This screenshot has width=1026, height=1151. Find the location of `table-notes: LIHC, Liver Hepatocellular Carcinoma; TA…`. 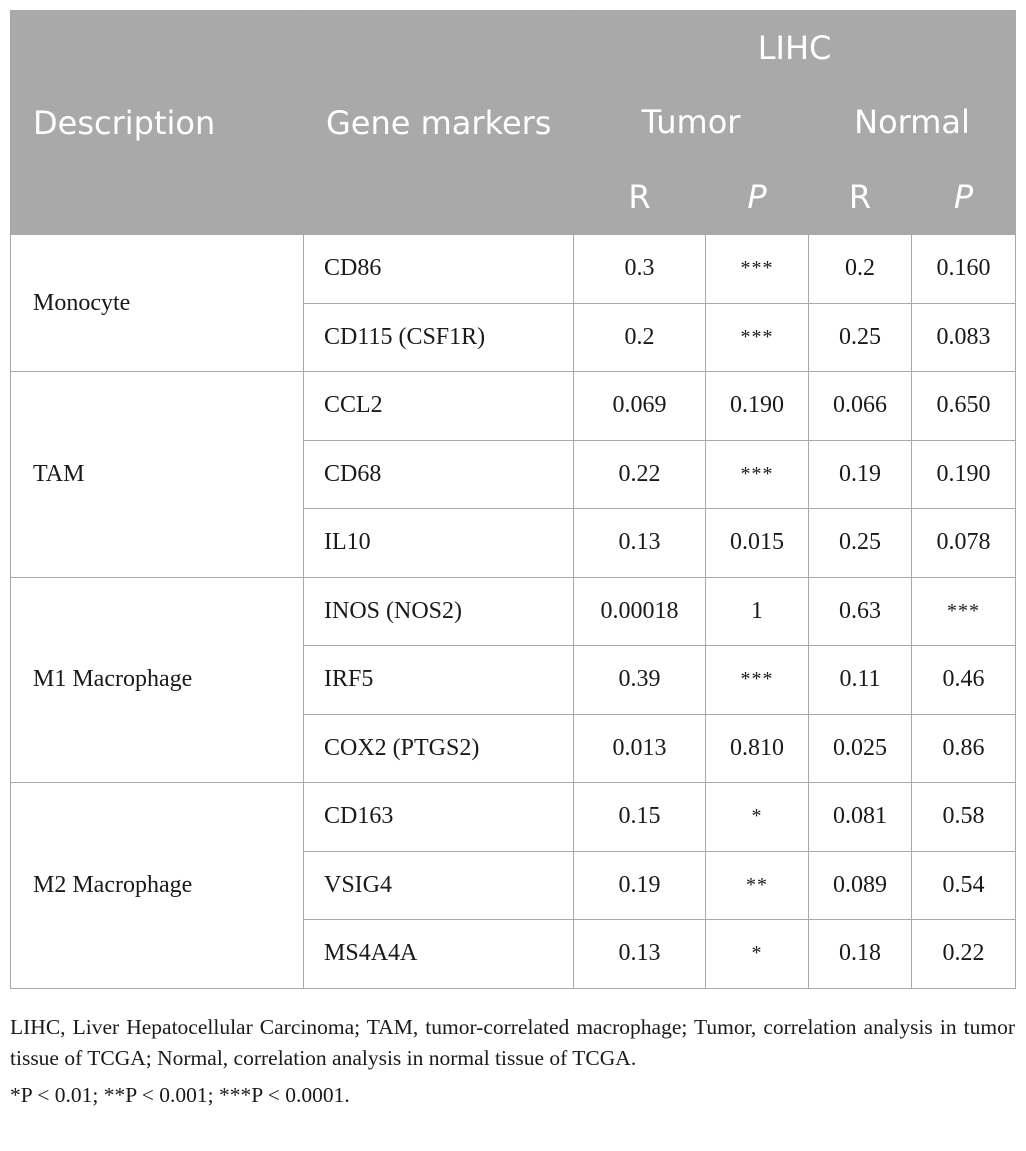

table-notes: LIHC, Liver Hepatocellular Carcinoma; TA… is located at coordinates (512, 1061).